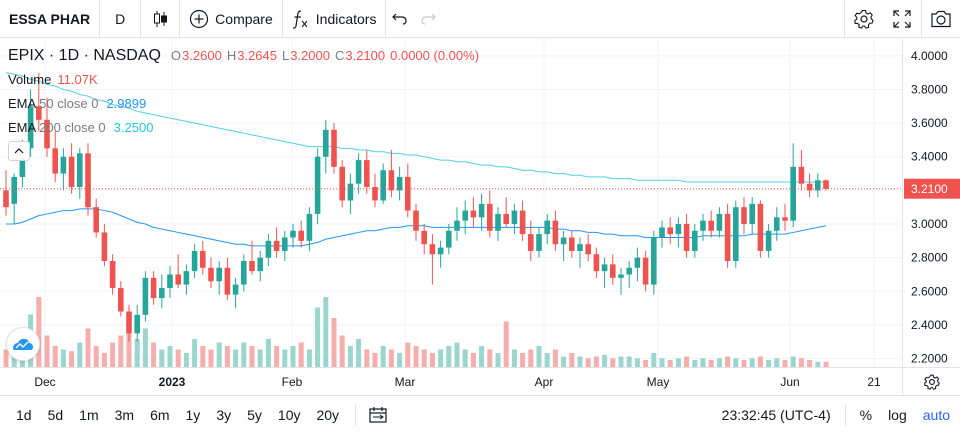 The width and height of the screenshot is (960, 433). I want to click on calendar-range-icon, so click(378, 414).